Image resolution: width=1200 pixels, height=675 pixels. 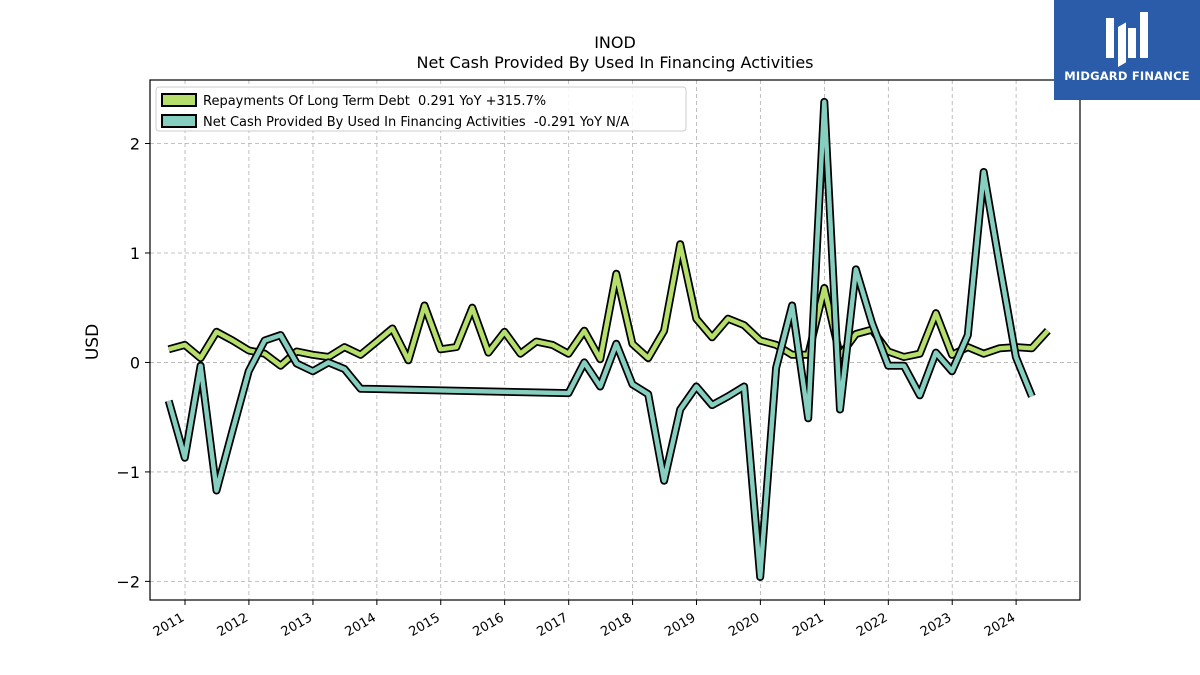 I want to click on legend-frame, so click(x=421, y=109).